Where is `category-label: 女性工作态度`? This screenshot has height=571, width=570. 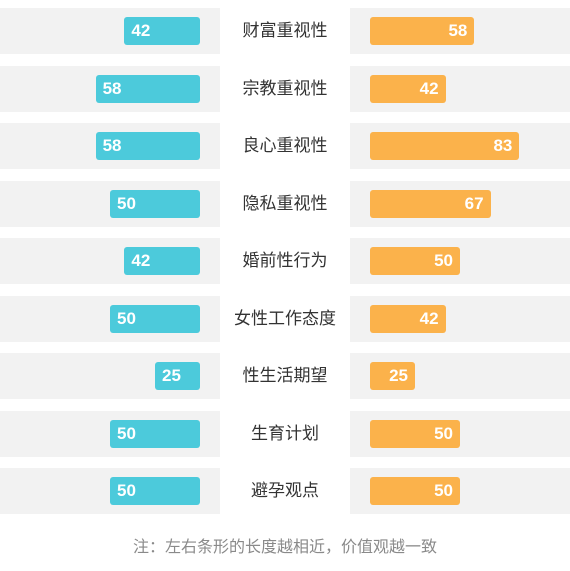
category-label: 女性工作态度 is located at coordinates (285, 318).